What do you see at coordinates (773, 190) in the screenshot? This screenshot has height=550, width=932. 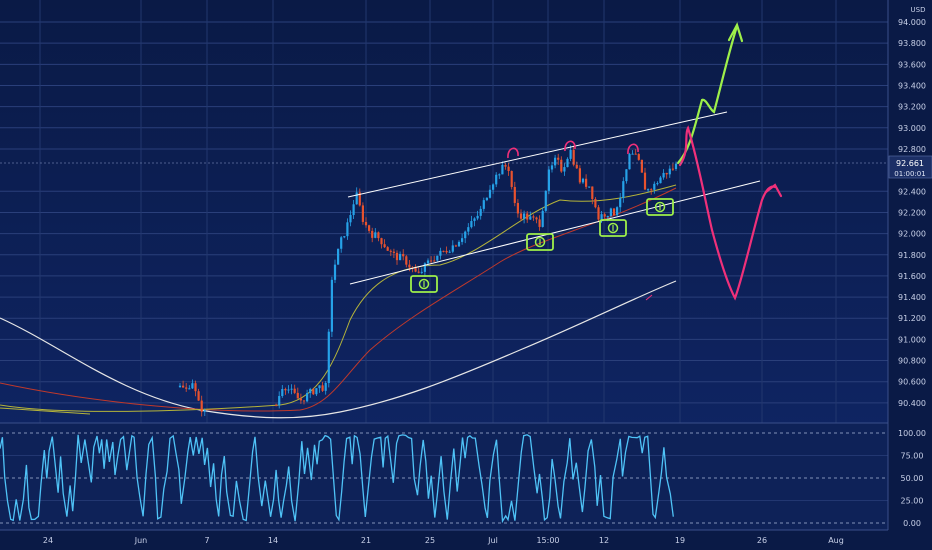 I see `bearish-arrow-head` at bounding box center [773, 190].